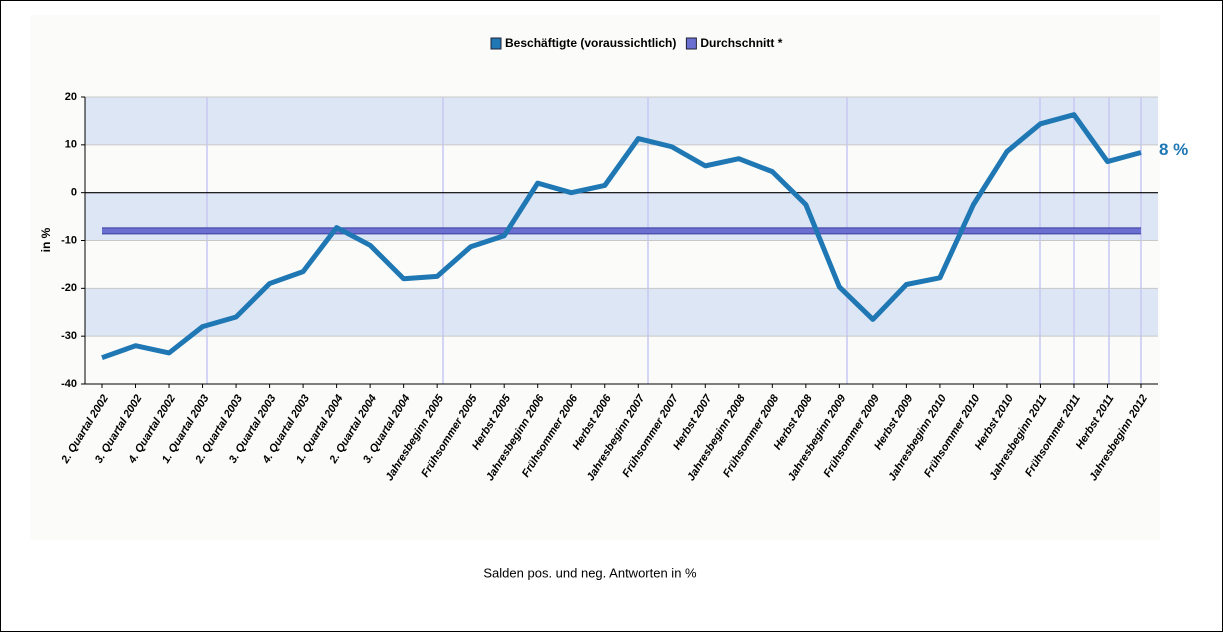 The width and height of the screenshot is (1223, 632). What do you see at coordinates (590, 572) in the screenshot?
I see `caption: Salden pos. und neg. Antworten in %` at bounding box center [590, 572].